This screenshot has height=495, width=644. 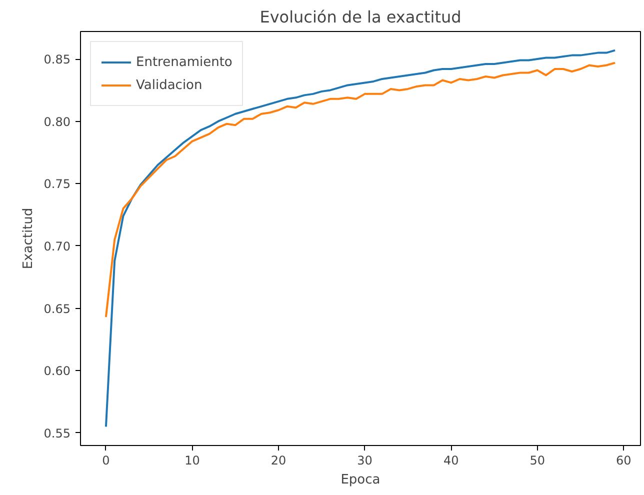 I want to click on y-tick-label: 0.55, so click(x=57, y=433).